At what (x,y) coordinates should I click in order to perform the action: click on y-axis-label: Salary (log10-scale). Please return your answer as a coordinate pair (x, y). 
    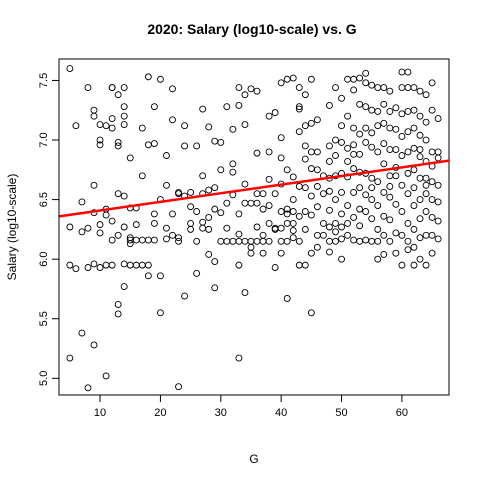
    Looking at the image, I should click on (12, 227).